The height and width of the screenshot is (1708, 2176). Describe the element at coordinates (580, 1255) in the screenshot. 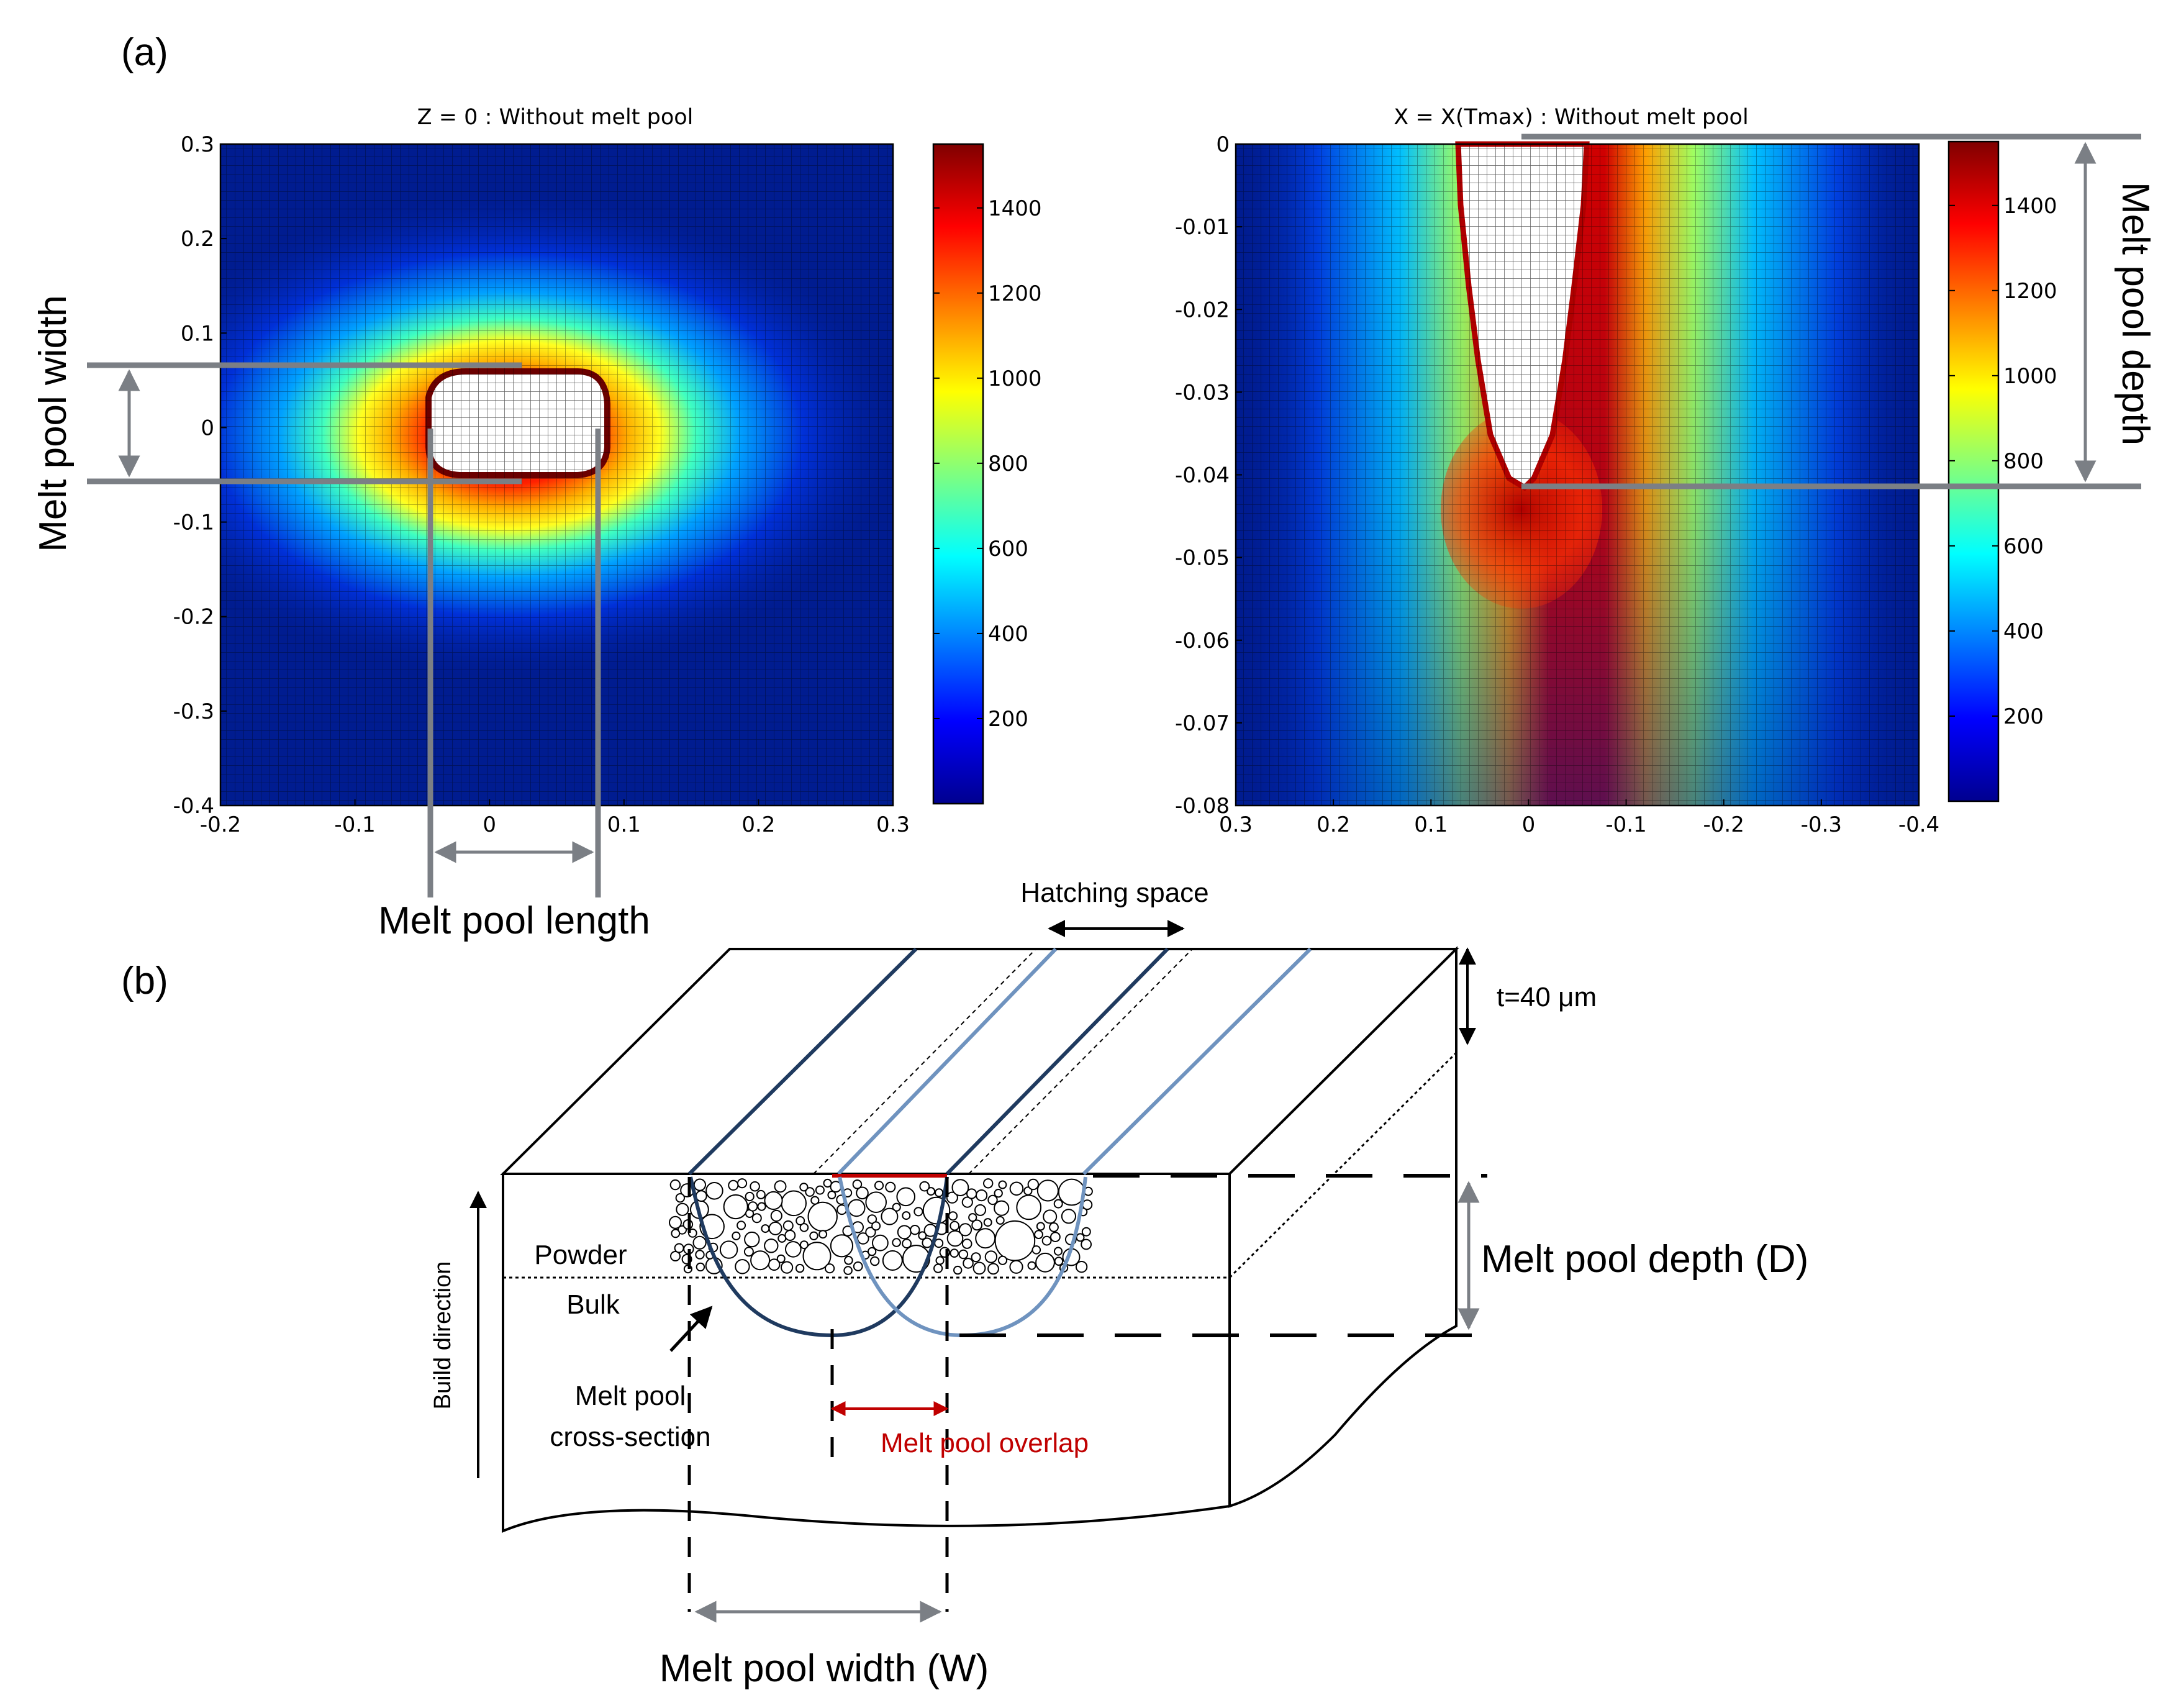

I see `powder-text: Powder` at that location.